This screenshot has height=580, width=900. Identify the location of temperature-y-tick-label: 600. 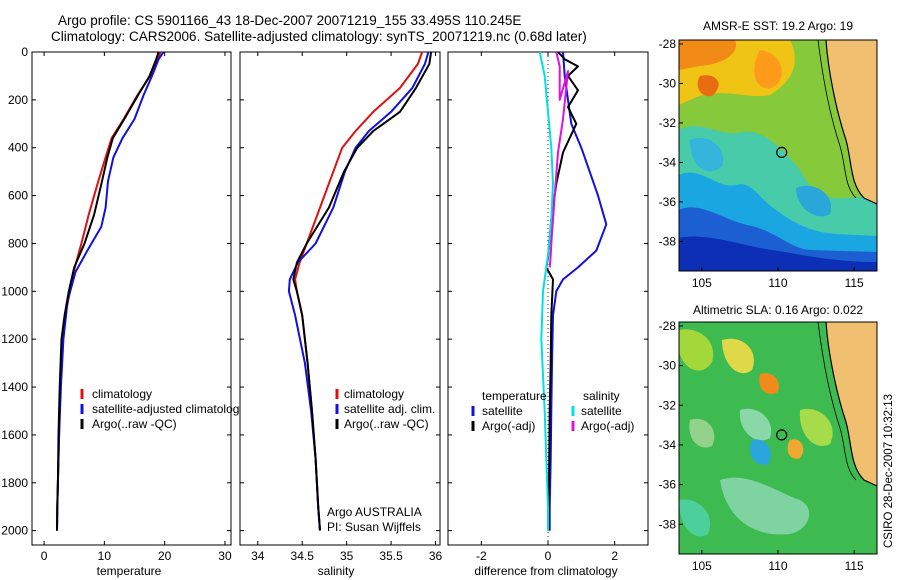
(18, 196).